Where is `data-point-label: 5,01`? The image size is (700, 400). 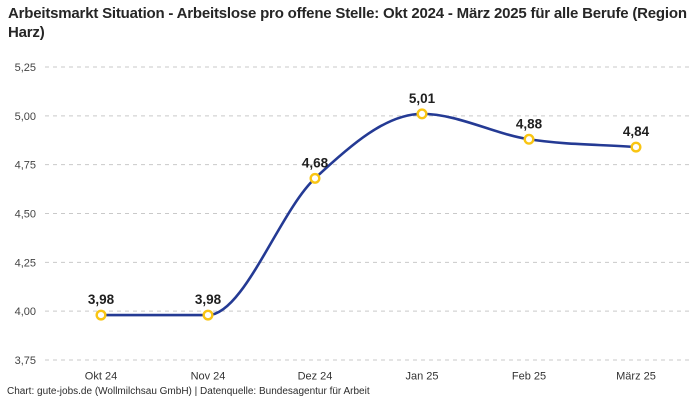
data-point-label: 5,01 is located at coordinates (422, 98).